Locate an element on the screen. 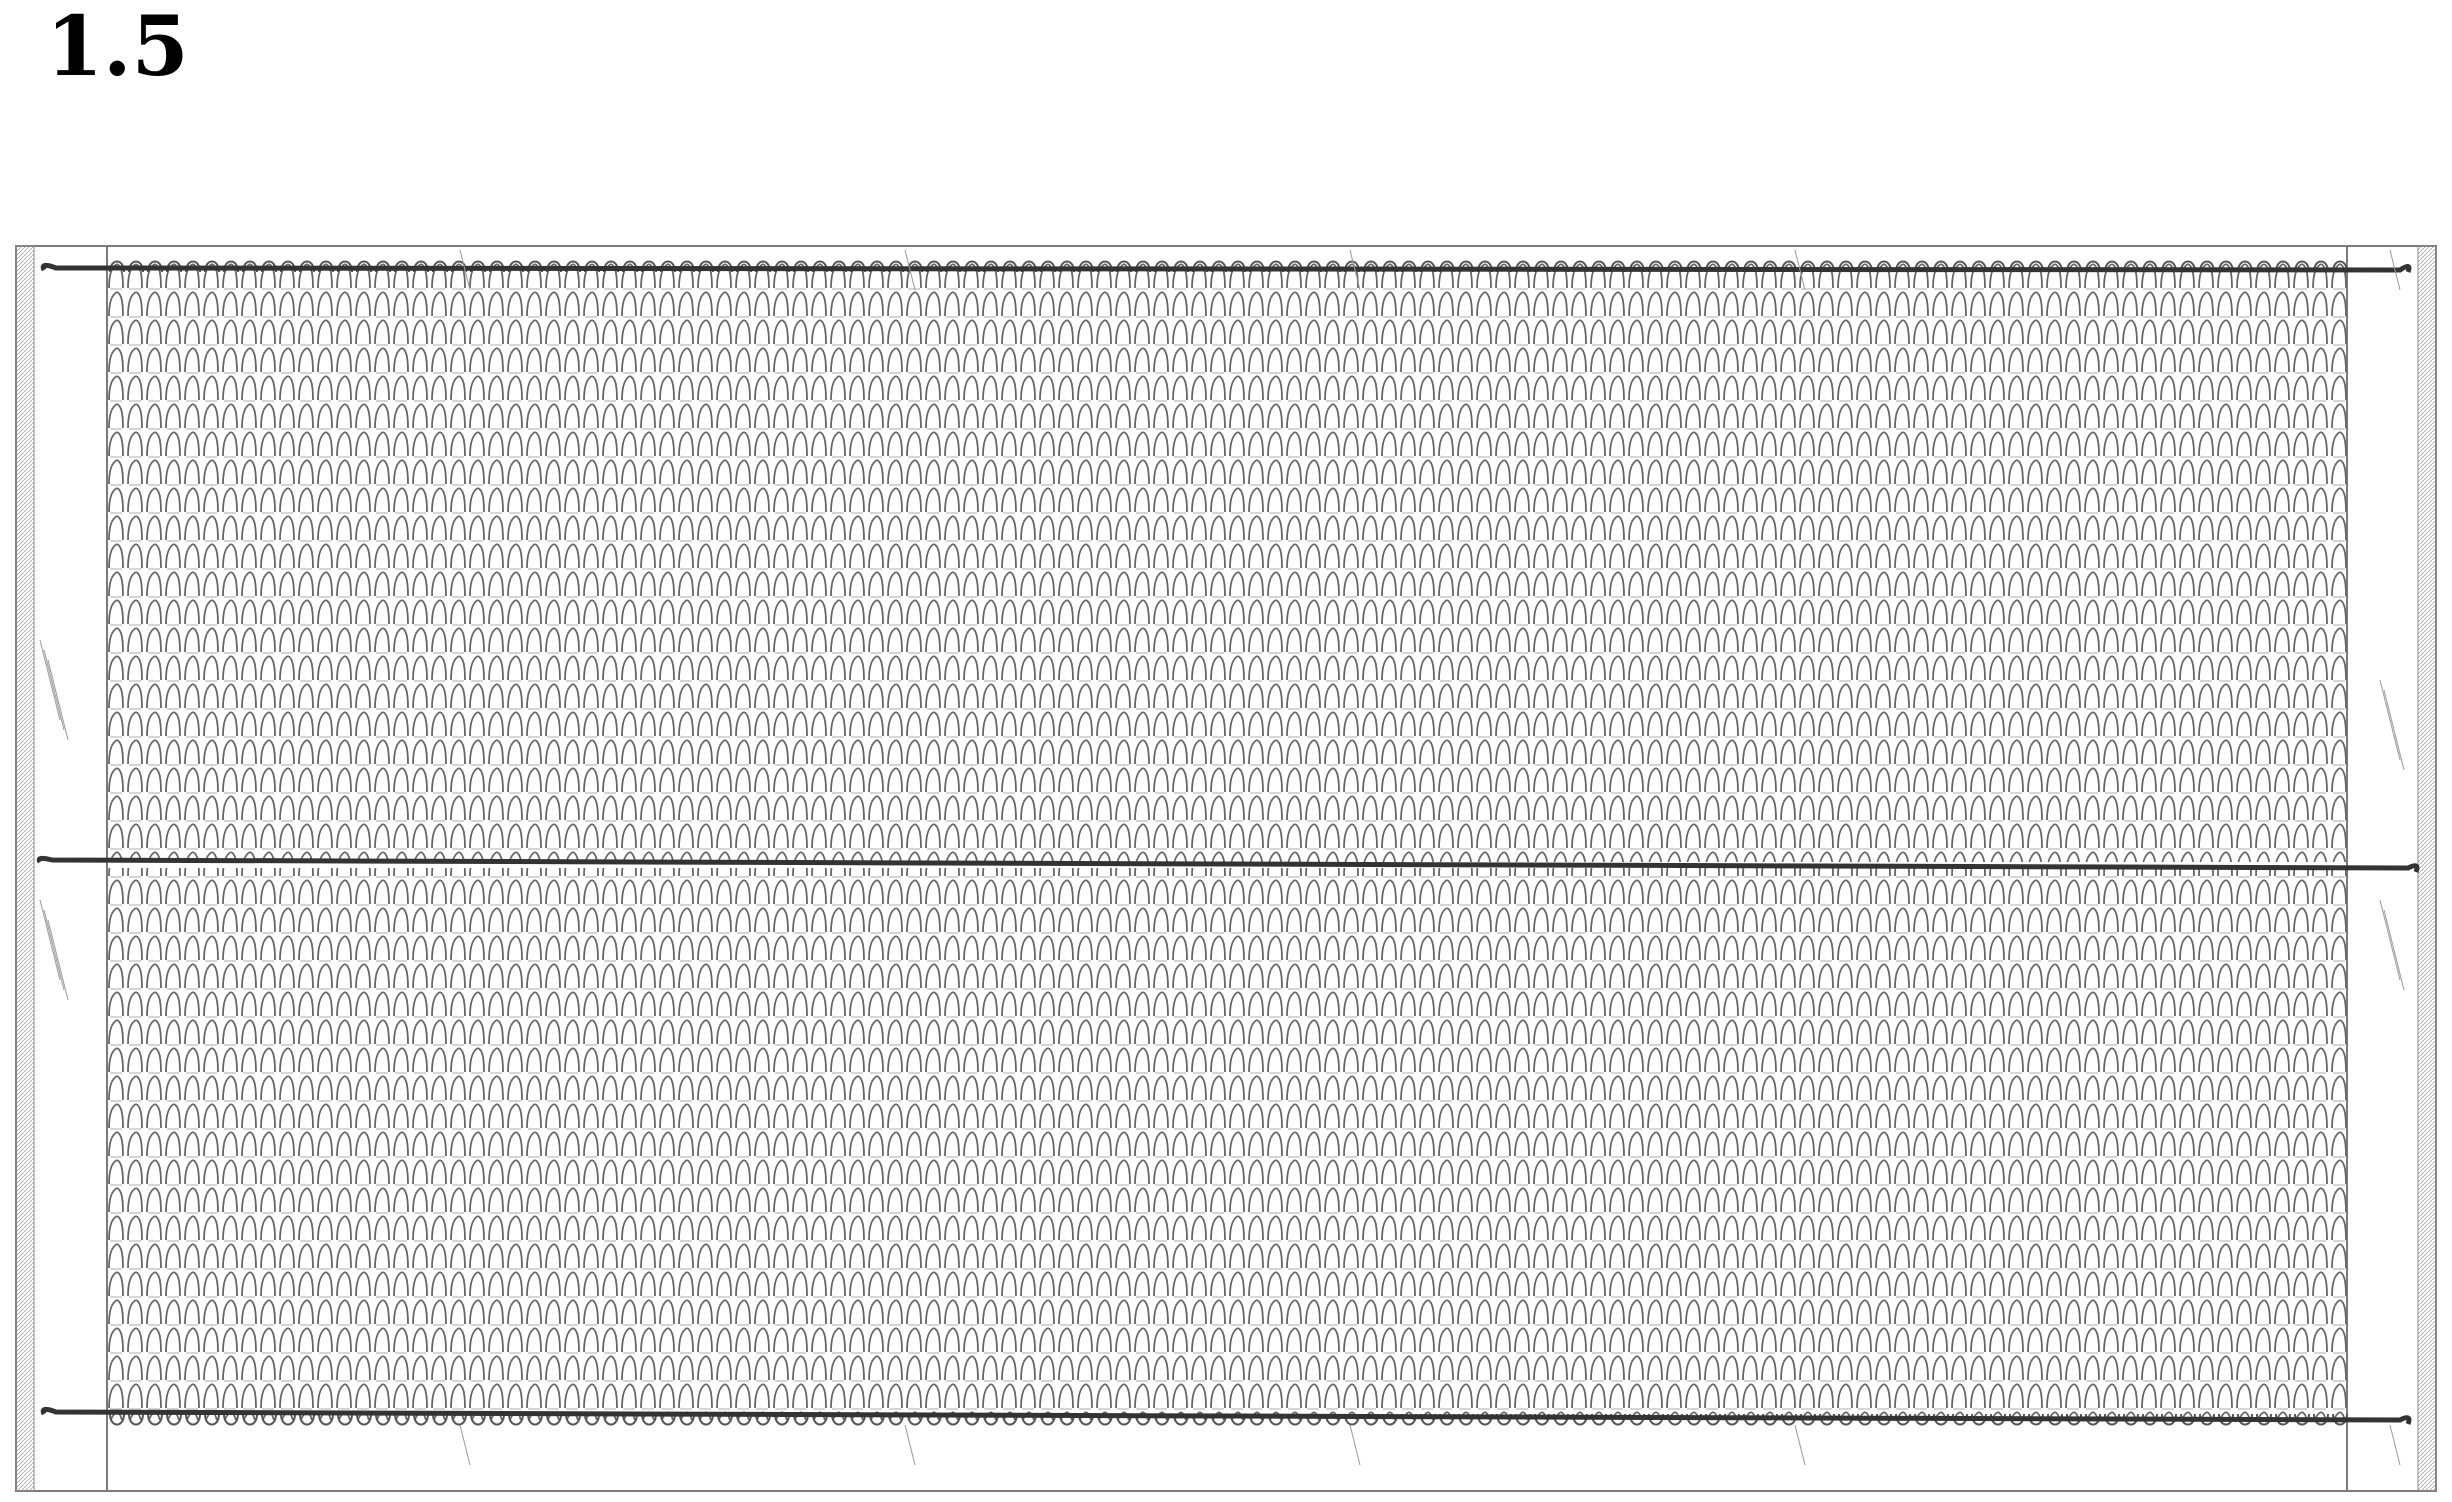 The image size is (2452, 1502). right-edge-strip is located at coordinates (2427, 868).